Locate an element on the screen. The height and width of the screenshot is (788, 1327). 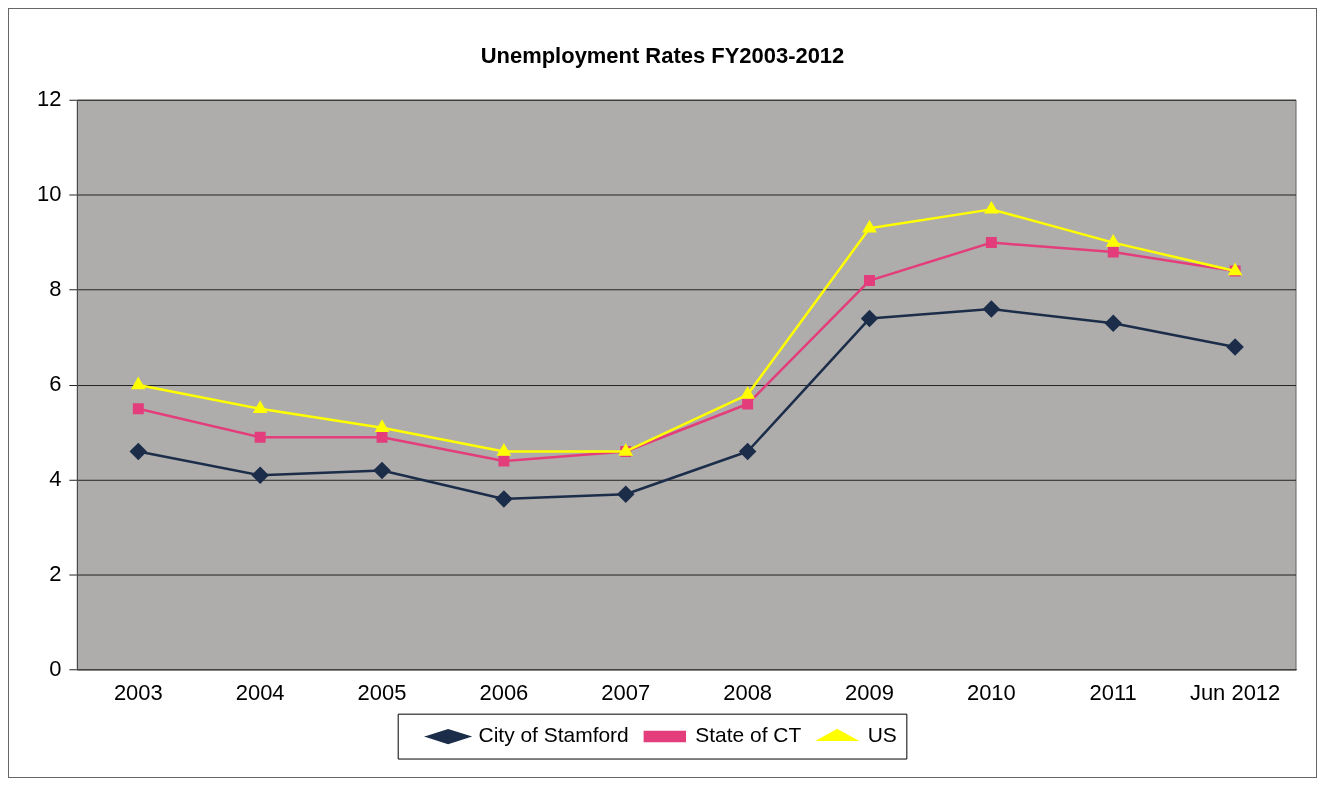
legend-label: State of CT is located at coordinates (748, 735).